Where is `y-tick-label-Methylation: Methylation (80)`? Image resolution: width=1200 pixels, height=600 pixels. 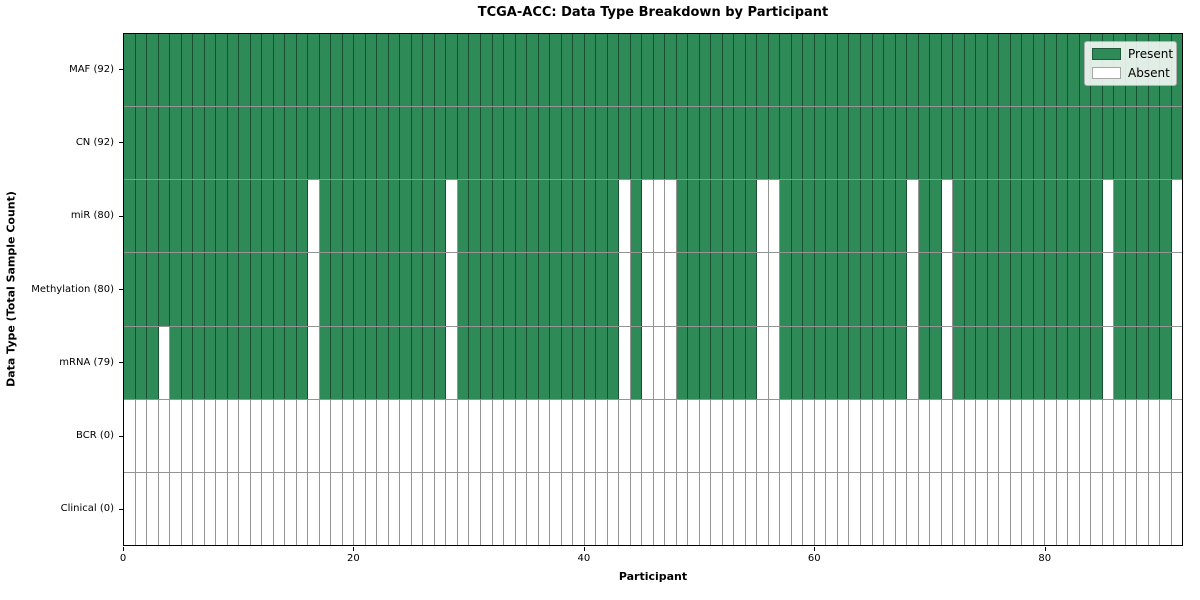
y-tick-label-Methylation: Methylation (80) is located at coordinates (72, 289).